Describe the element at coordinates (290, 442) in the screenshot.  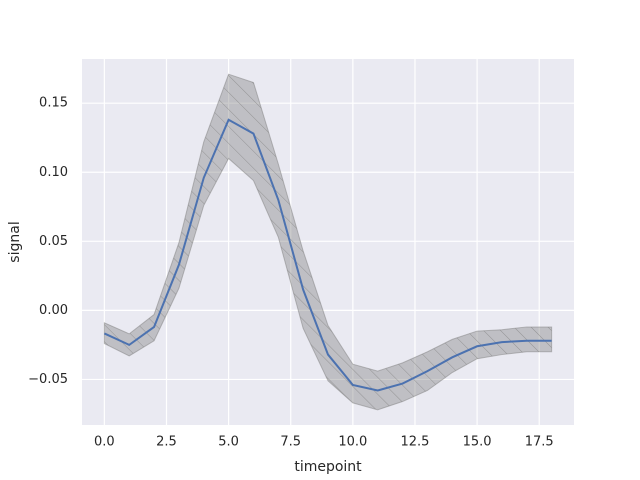
I see `x-tick-label: 7.5` at that location.